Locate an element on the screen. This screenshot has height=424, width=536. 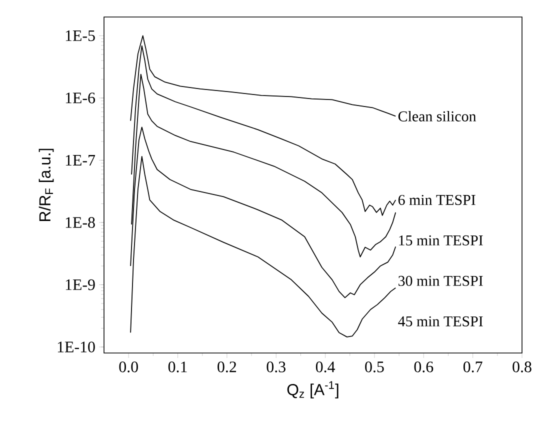
y-tick-label: 1E-5 is located at coordinates (80, 36).